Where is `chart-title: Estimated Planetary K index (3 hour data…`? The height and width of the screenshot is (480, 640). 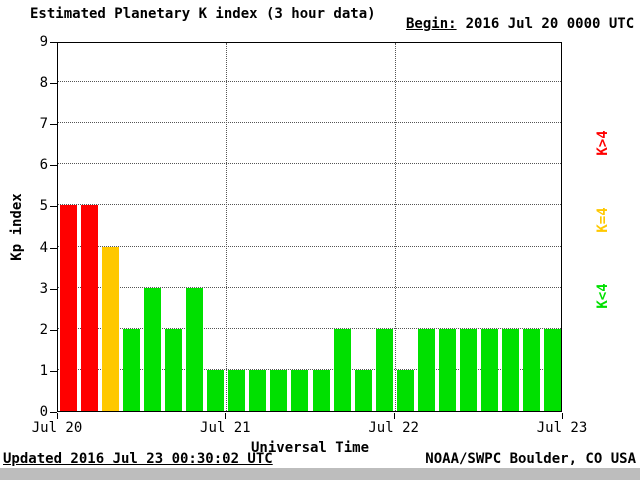
chart-title: Estimated Planetary K index (3 hour data… is located at coordinates (203, 14).